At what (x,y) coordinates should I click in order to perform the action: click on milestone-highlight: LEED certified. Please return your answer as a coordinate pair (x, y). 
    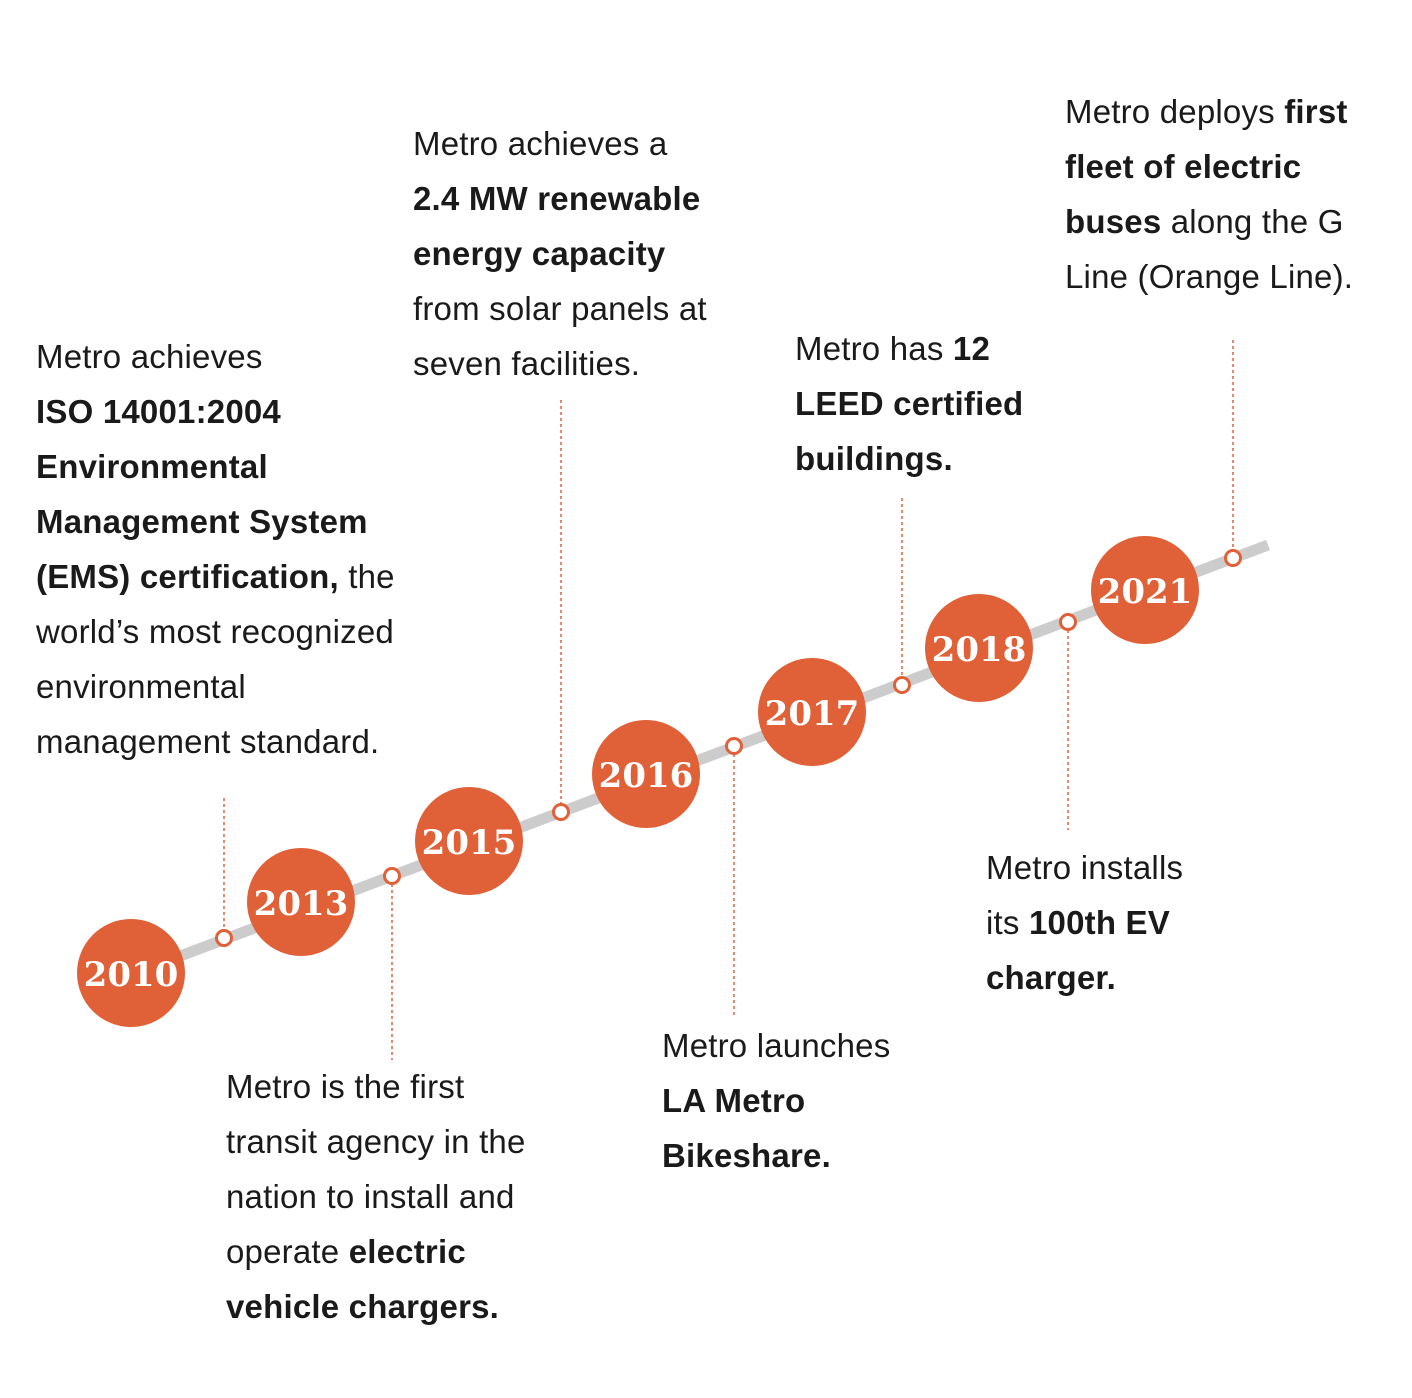
    Looking at the image, I should click on (909, 403).